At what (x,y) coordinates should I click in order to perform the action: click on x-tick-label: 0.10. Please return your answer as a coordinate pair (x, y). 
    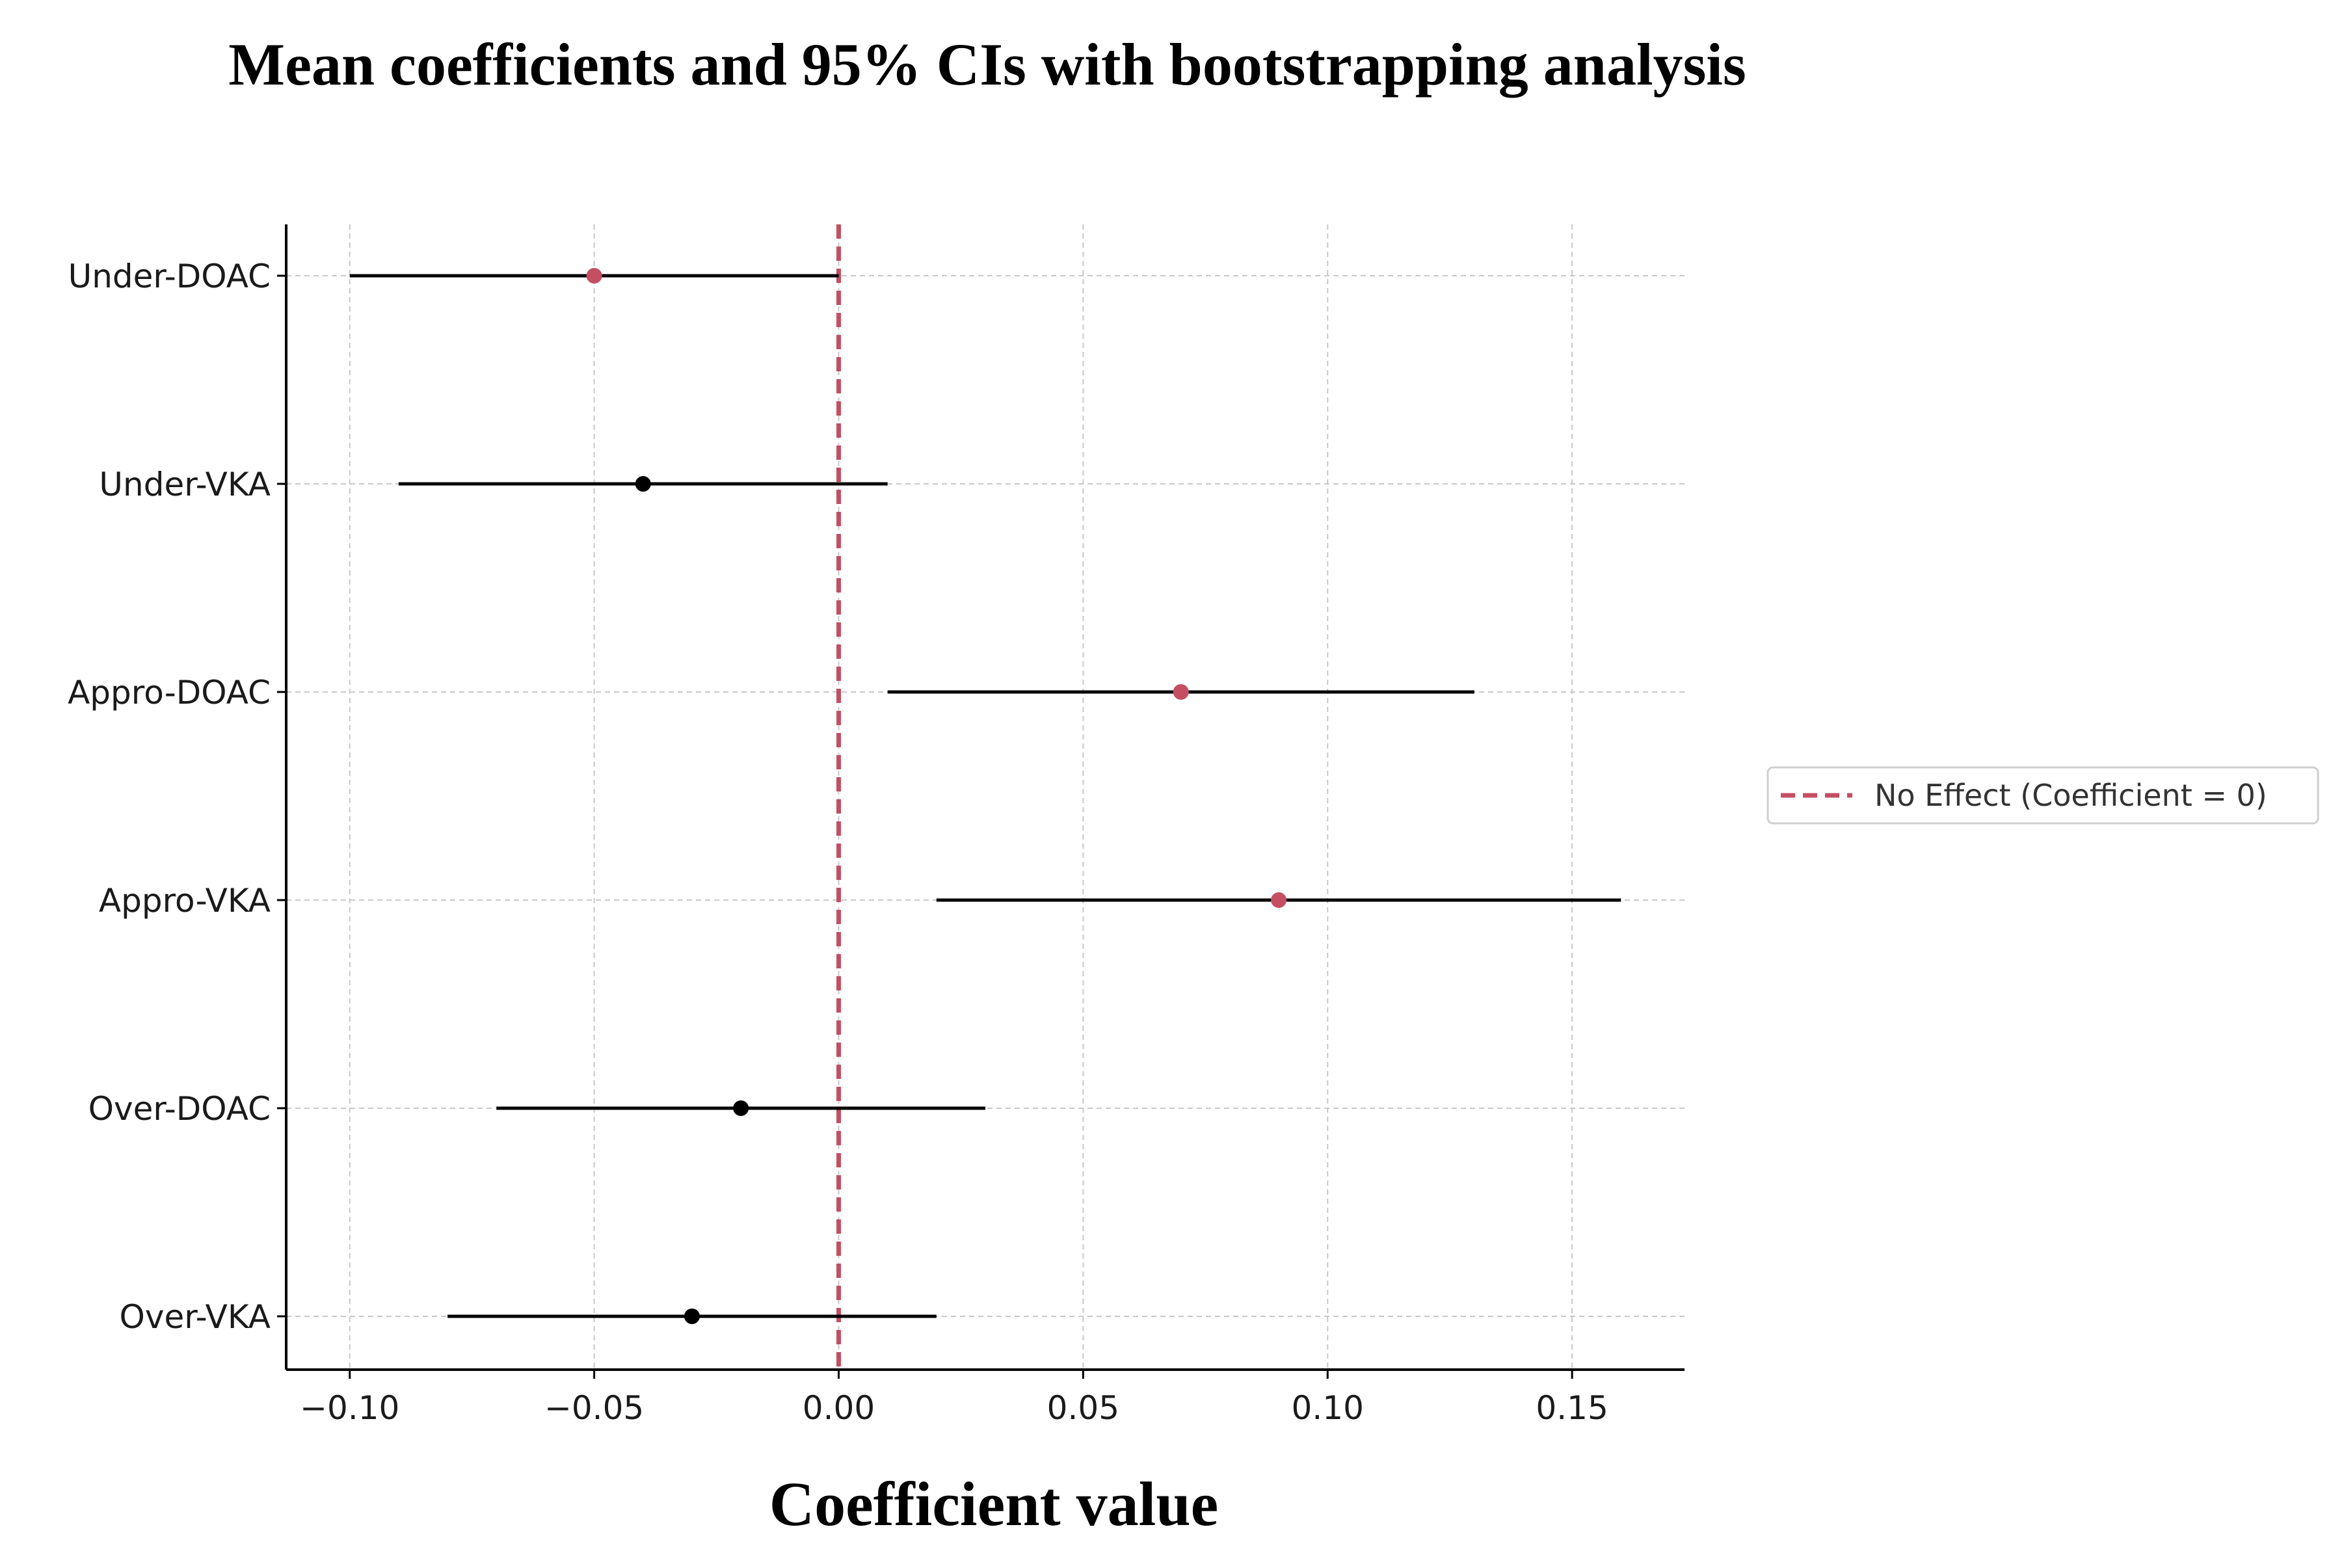
    Looking at the image, I should click on (1328, 1408).